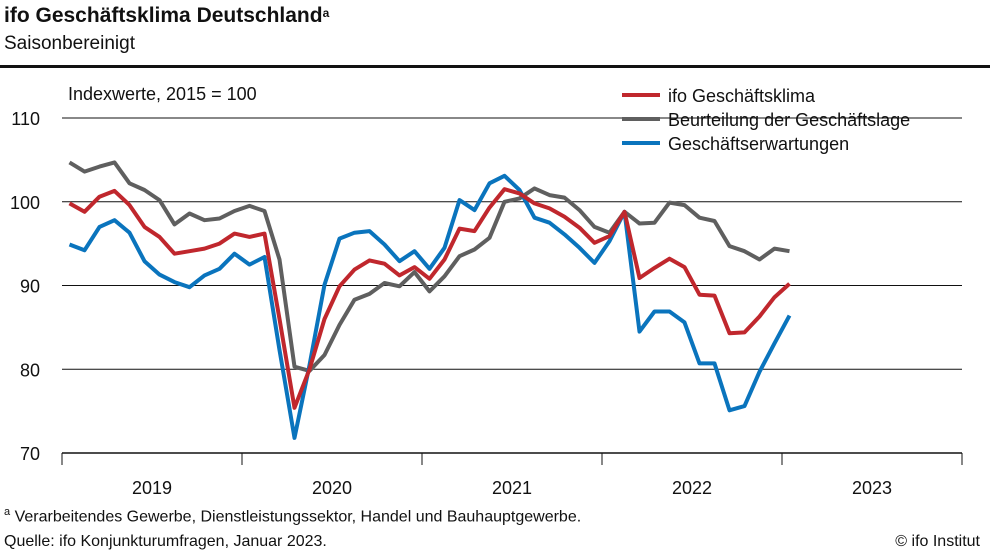 The height and width of the screenshot is (557, 990). I want to click on y-tick-label: 80, so click(30, 370).